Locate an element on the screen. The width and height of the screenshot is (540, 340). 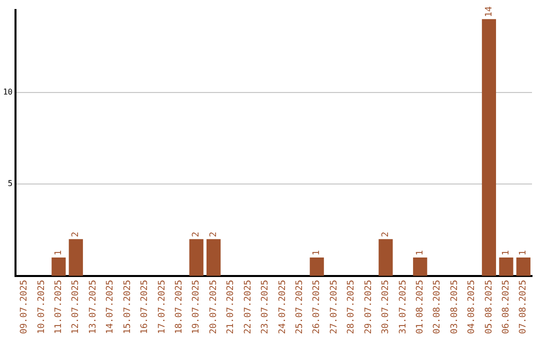
x-tick-label: 06.08.2025 is located at coordinates (507, 307).